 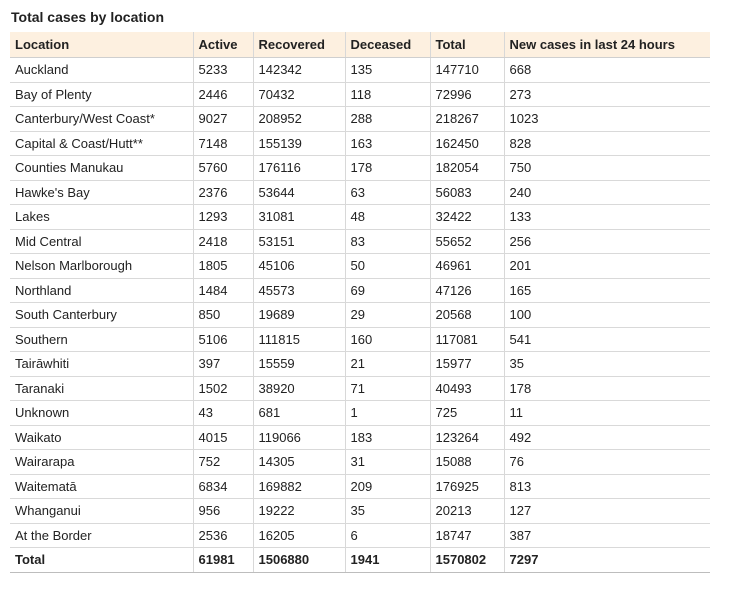 What do you see at coordinates (467, 315) in the screenshot?
I see `cell-total: 20568` at bounding box center [467, 315].